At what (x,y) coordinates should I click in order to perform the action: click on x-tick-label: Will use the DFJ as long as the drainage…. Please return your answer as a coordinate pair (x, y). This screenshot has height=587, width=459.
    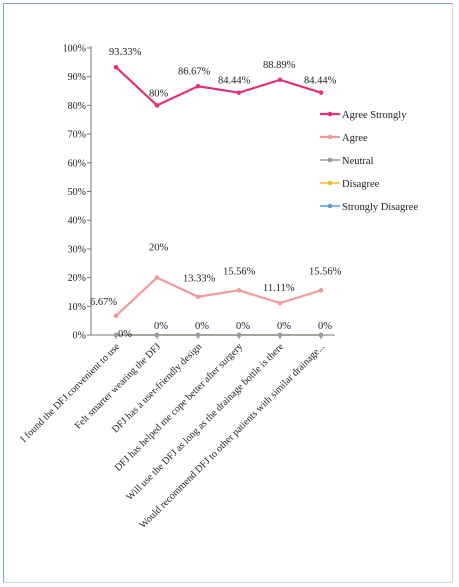
    Looking at the image, I should click on (205, 422).